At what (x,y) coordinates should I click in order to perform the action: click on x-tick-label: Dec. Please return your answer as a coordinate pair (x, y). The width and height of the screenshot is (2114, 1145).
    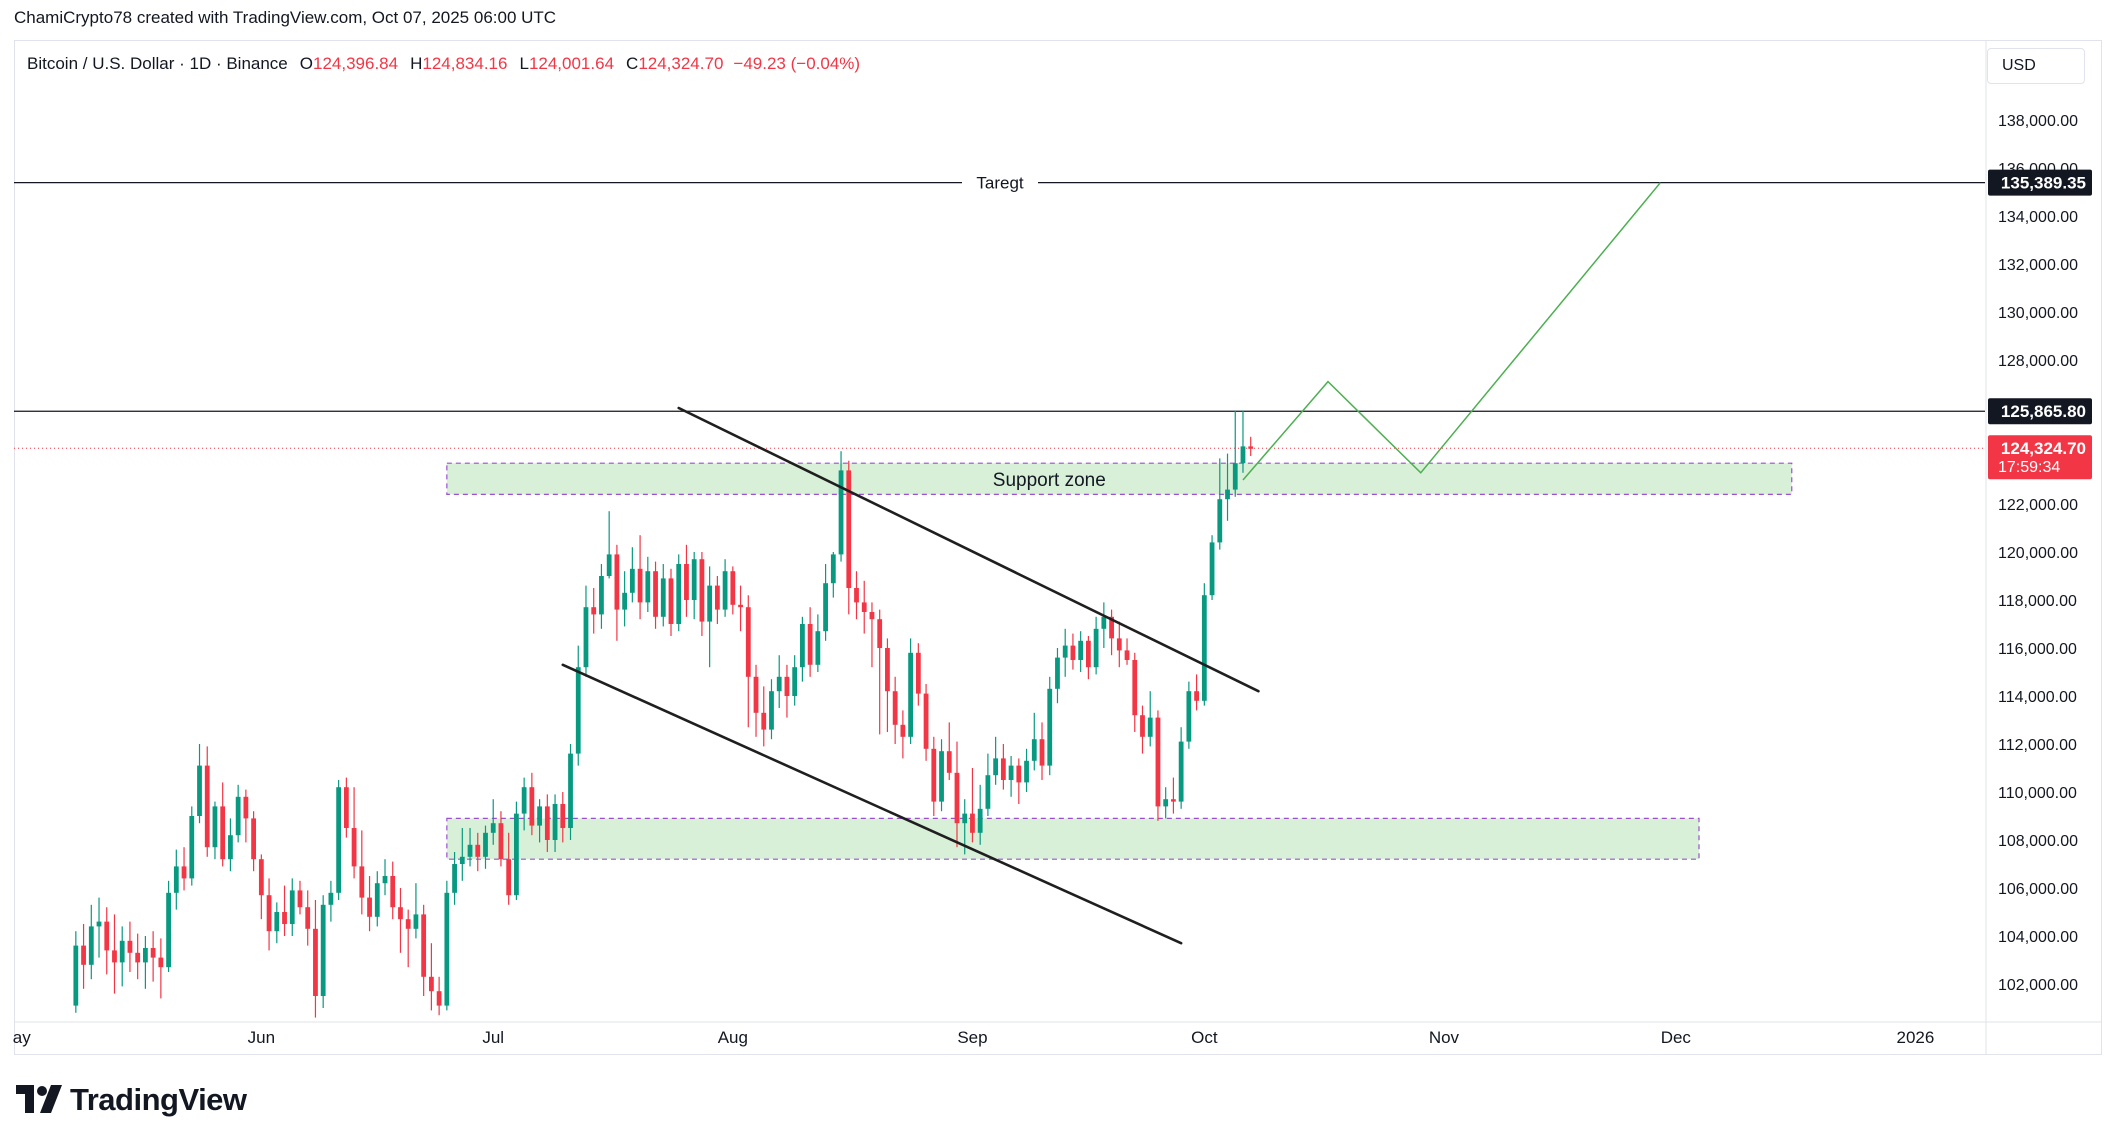
    Looking at the image, I should click on (1676, 1037).